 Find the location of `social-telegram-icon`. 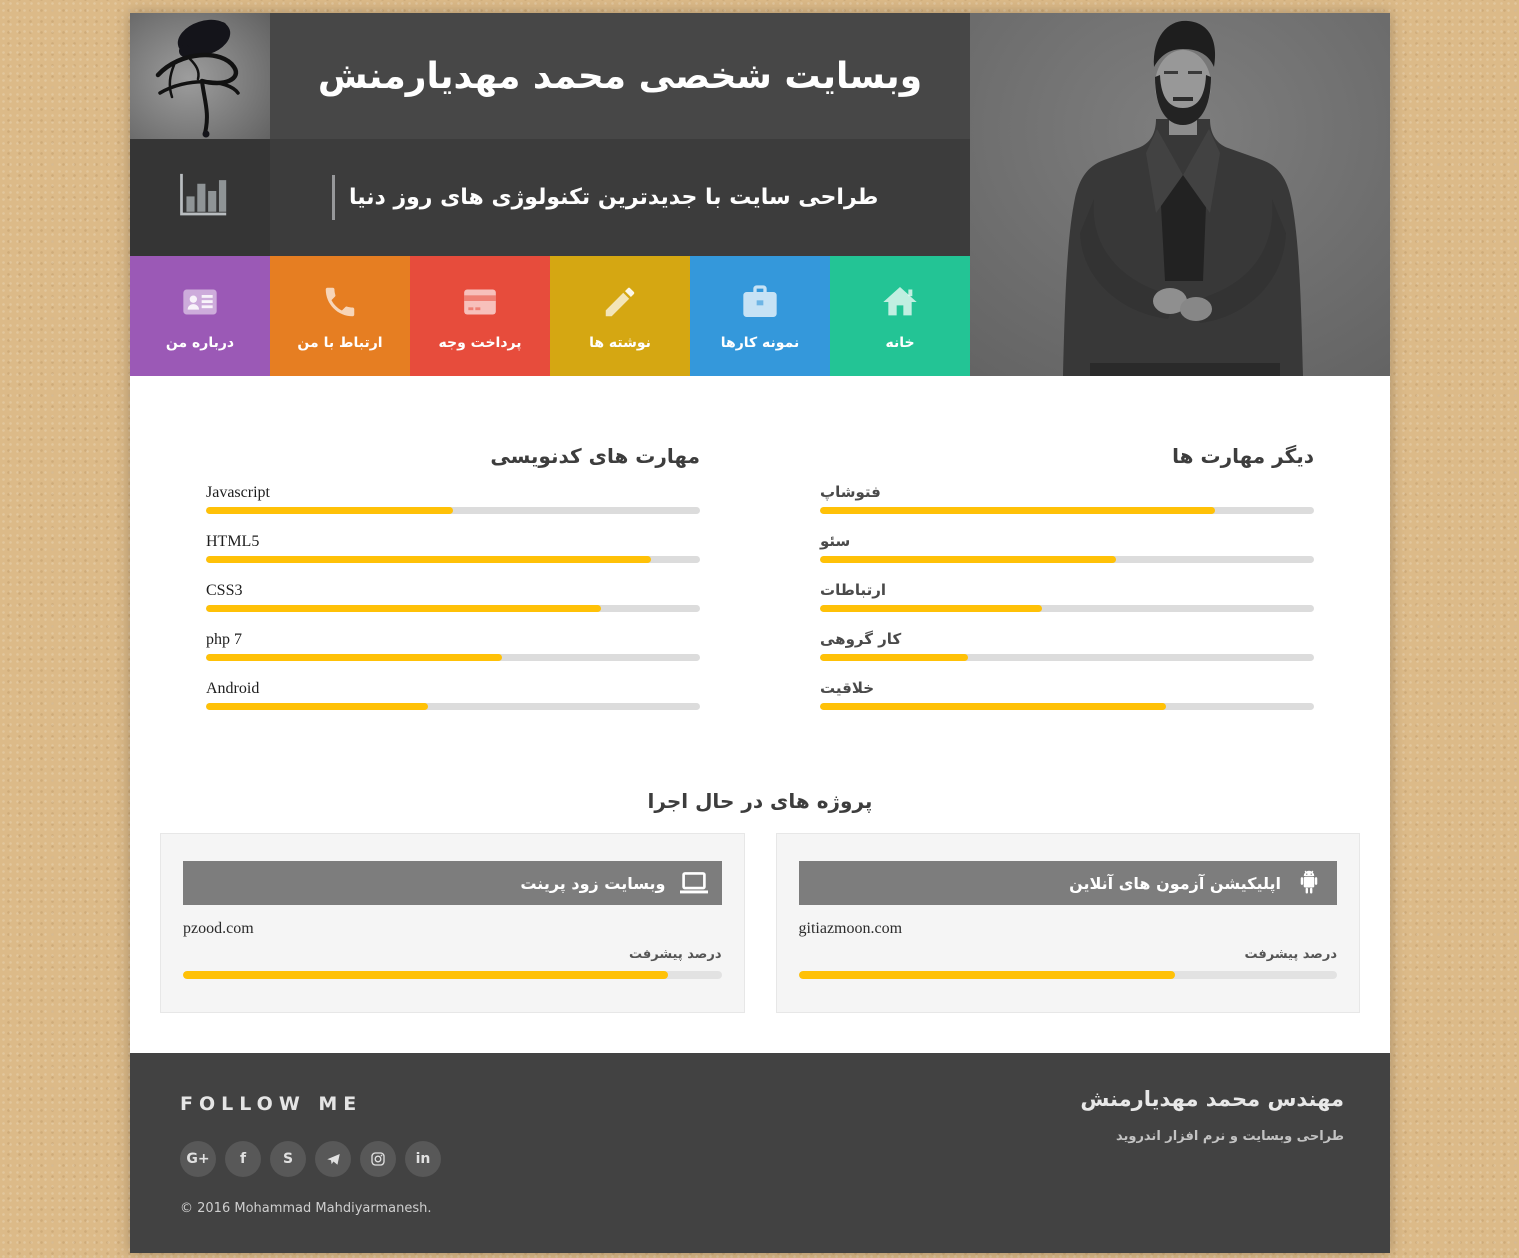

social-telegram-icon is located at coordinates (333, 1159).